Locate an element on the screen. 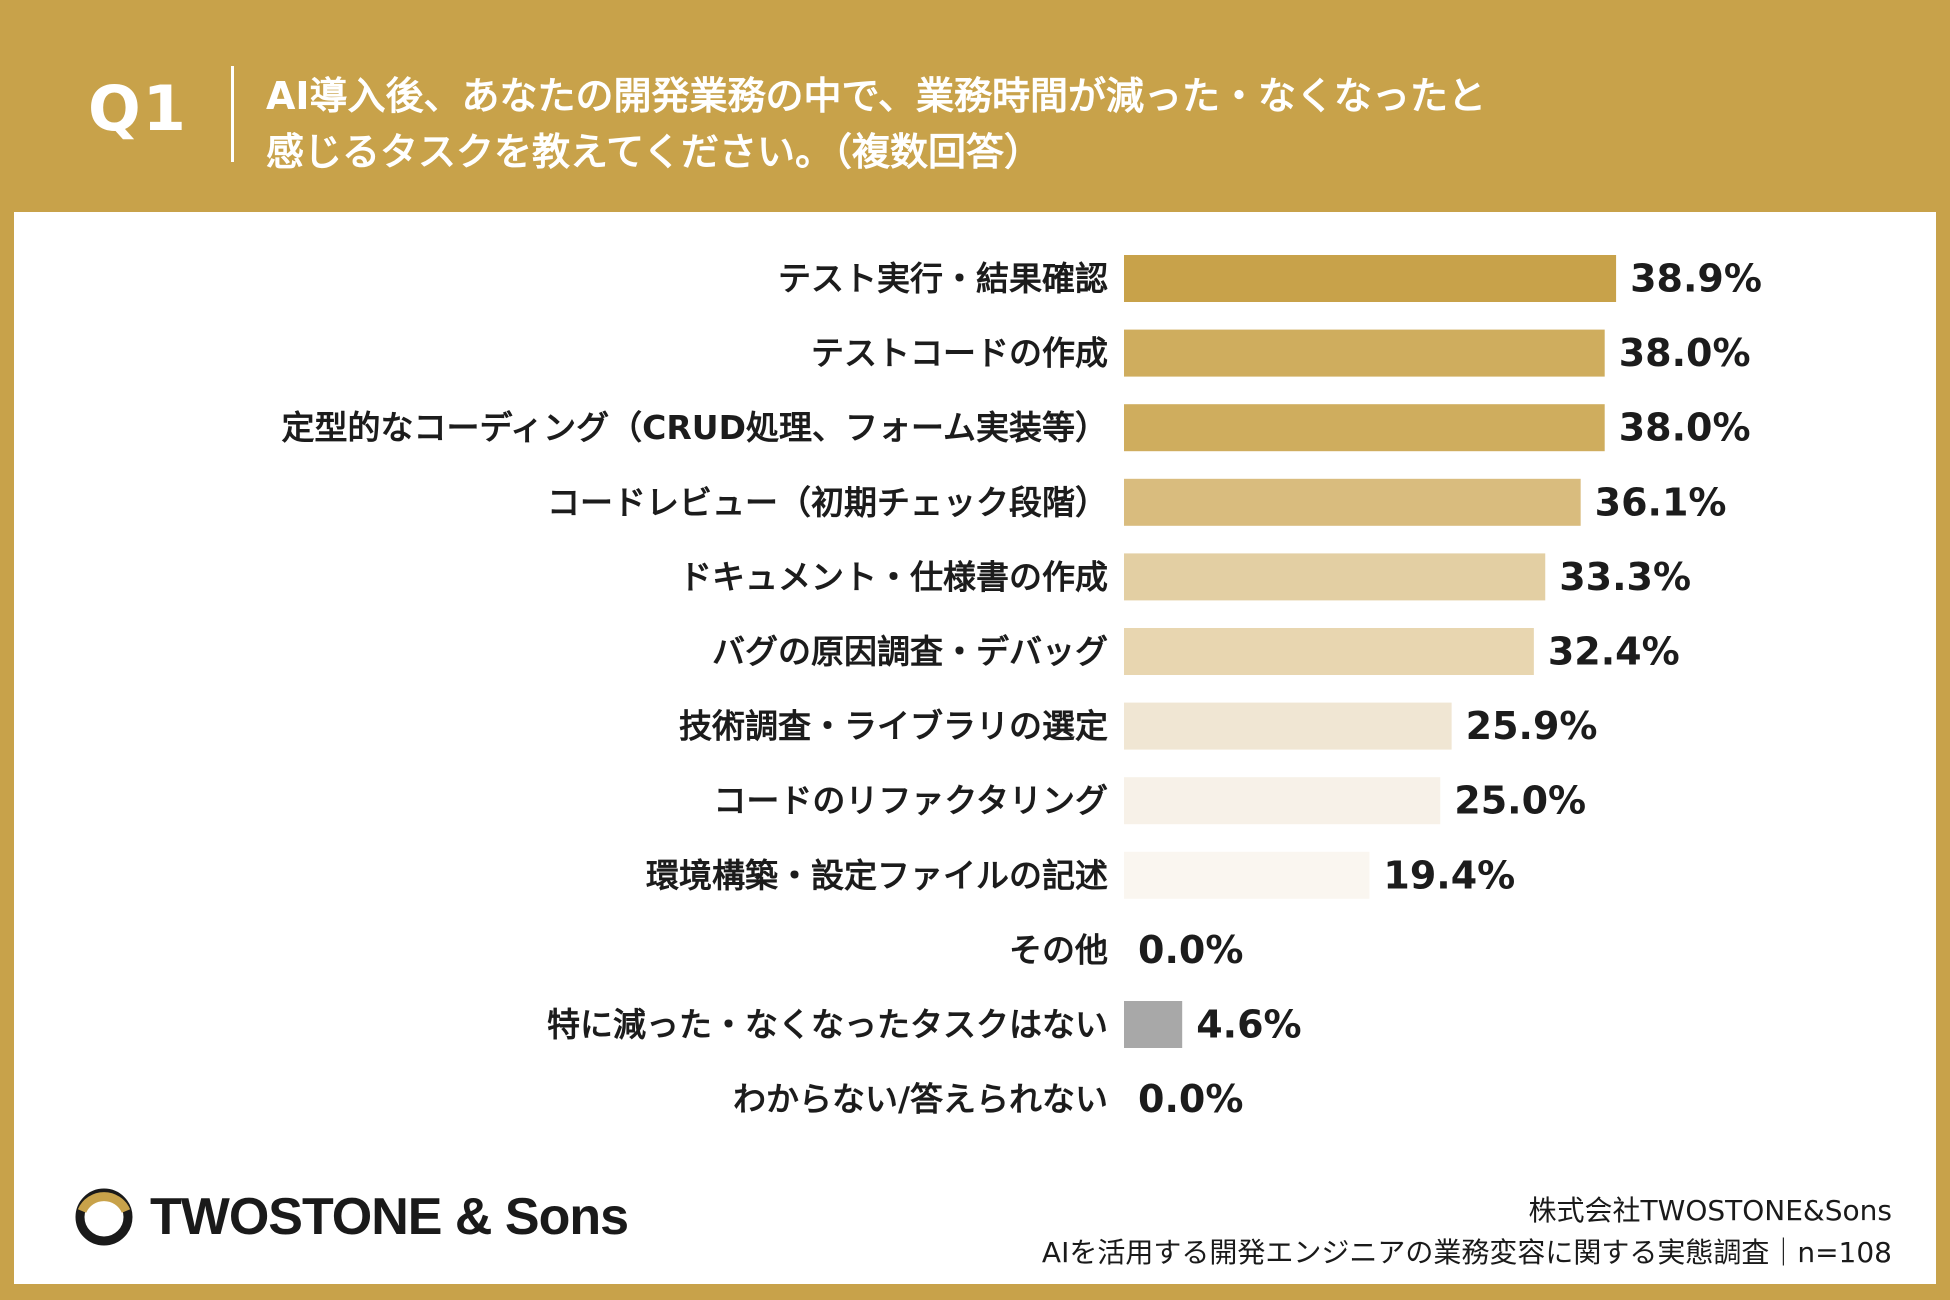 Image resolution: width=1950 pixels, height=1300 pixels. category-label: コードのリファクタリング is located at coordinates (910, 800).